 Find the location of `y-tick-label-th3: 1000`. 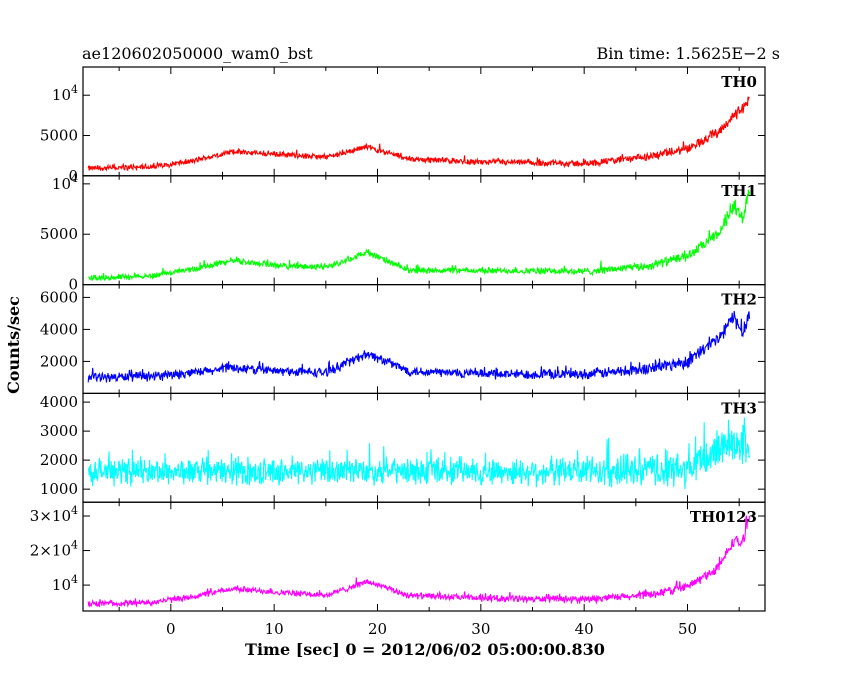

y-tick-label-th3: 1000 is located at coordinates (59, 489).